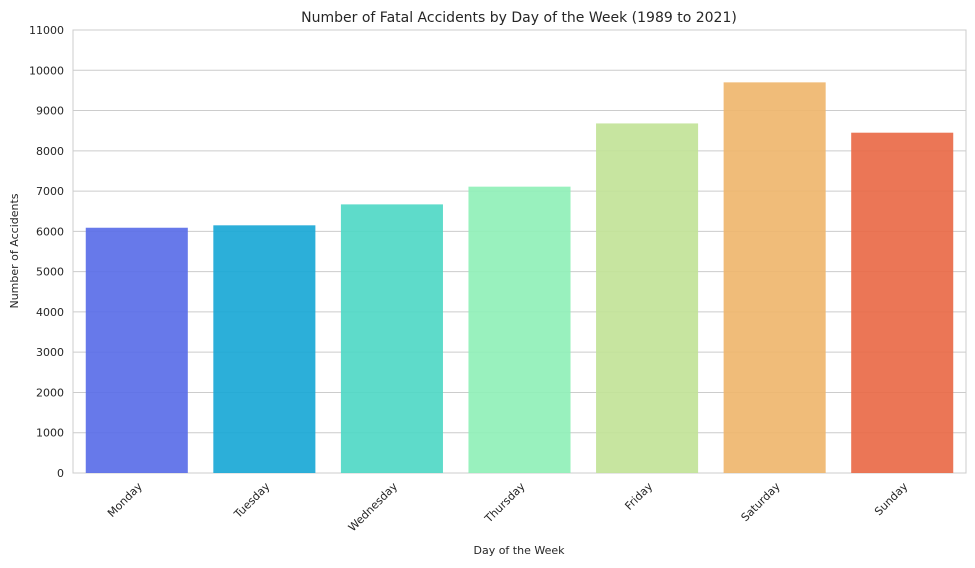  I want to click on bar-monday, so click(136, 350).